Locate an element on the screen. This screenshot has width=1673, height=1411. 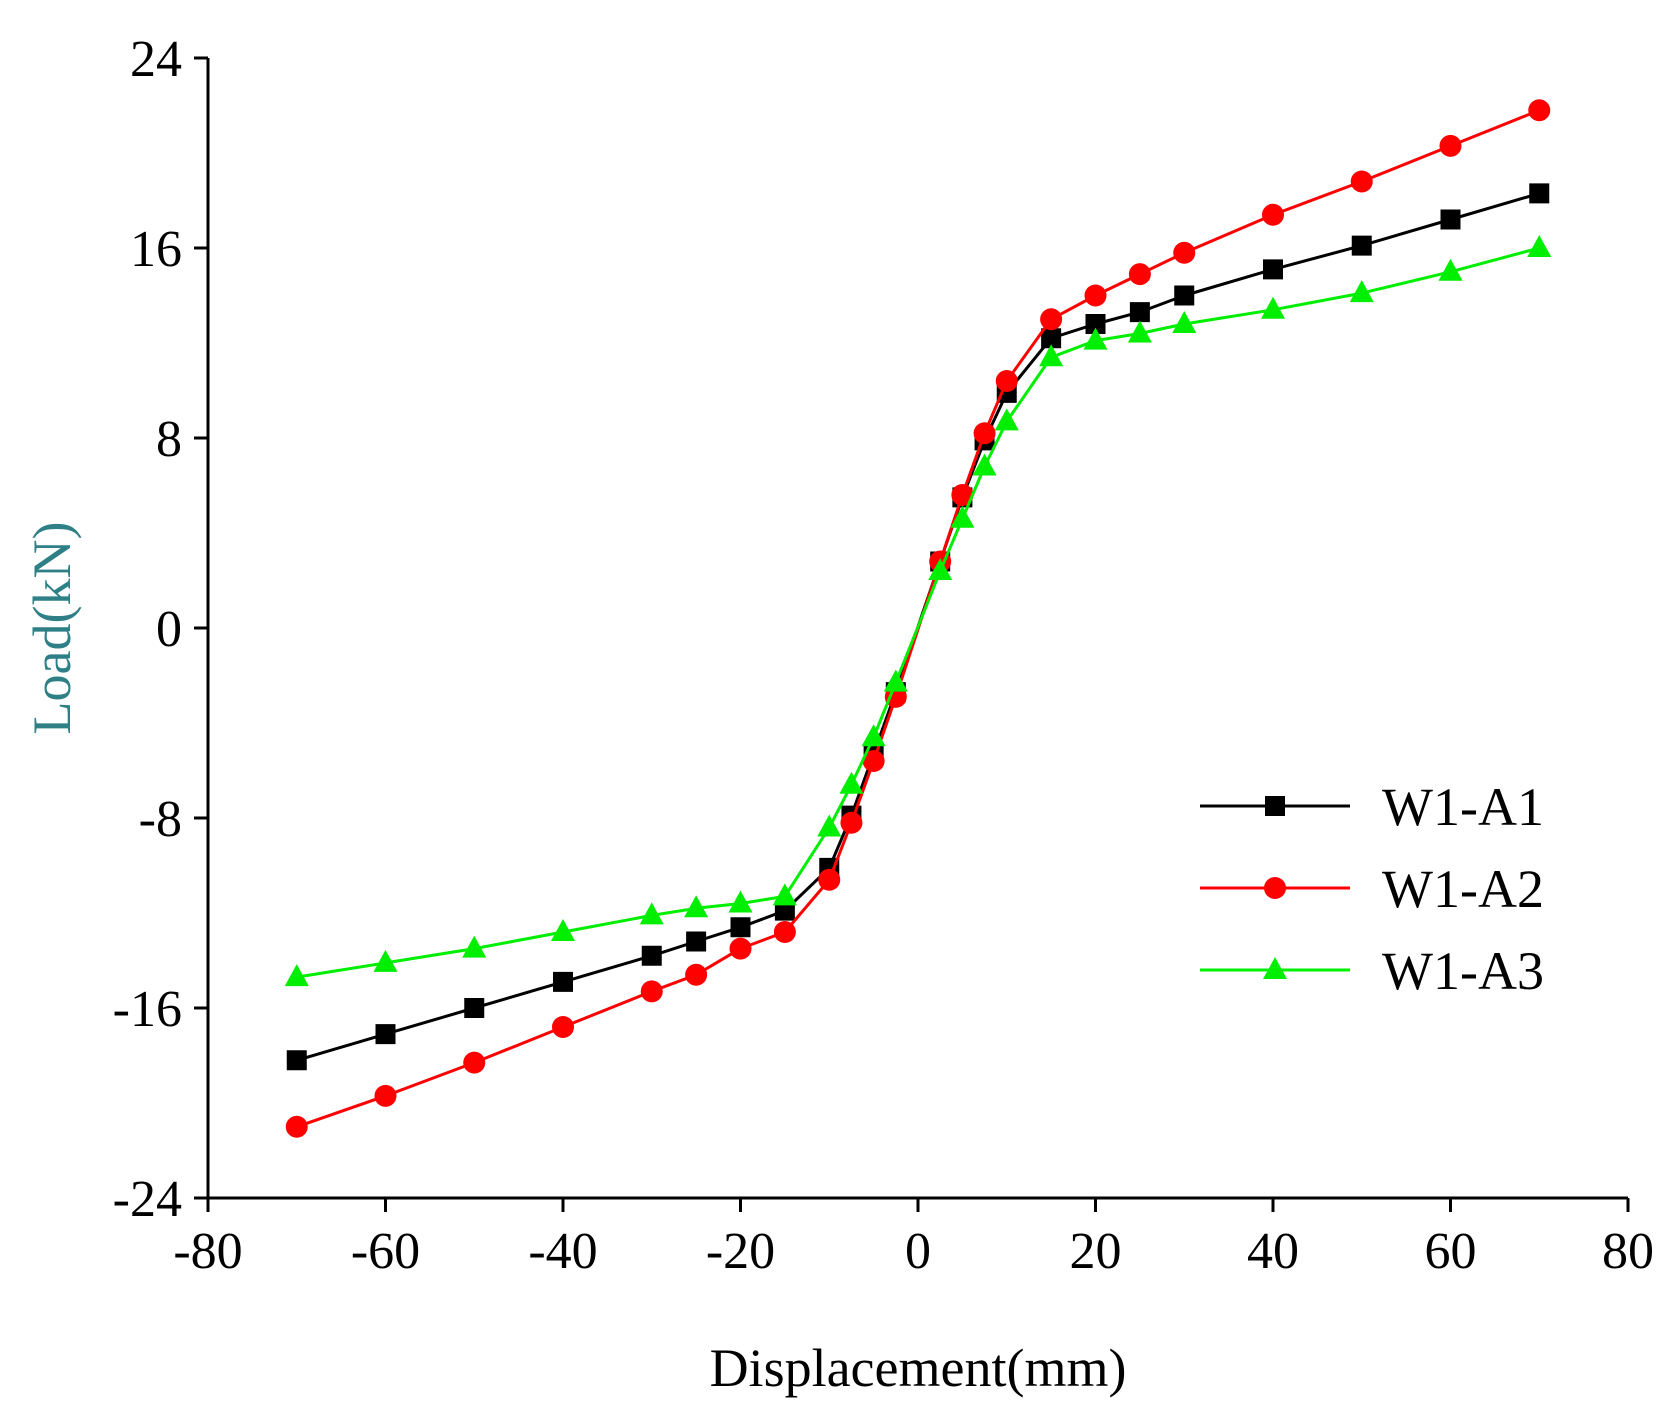
x-tick-label: 80 is located at coordinates (1628, 1251).